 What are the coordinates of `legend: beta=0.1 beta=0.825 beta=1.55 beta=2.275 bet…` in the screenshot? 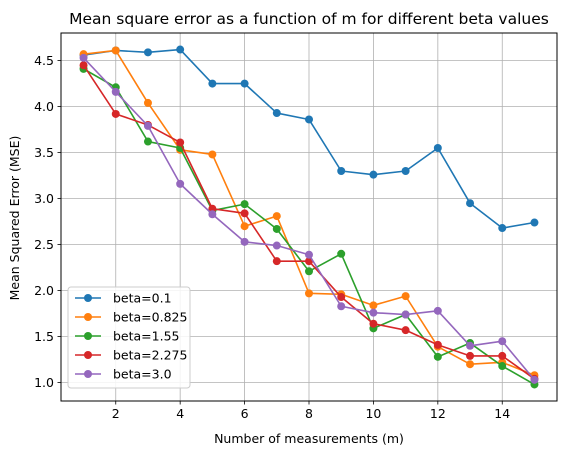 It's located at (129, 337).